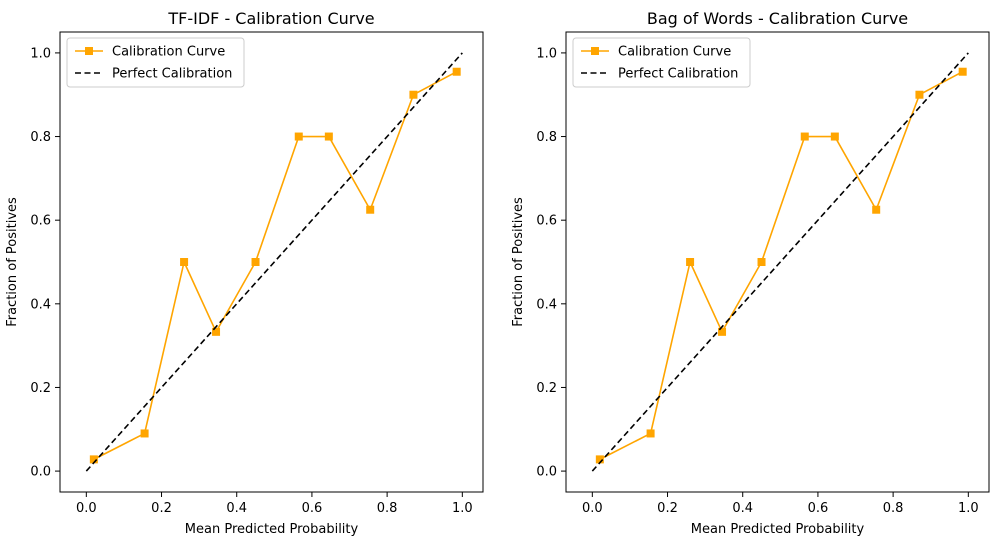  What do you see at coordinates (592, 508) in the screenshot?
I see `chart2-xtick-label: 0.0` at bounding box center [592, 508].